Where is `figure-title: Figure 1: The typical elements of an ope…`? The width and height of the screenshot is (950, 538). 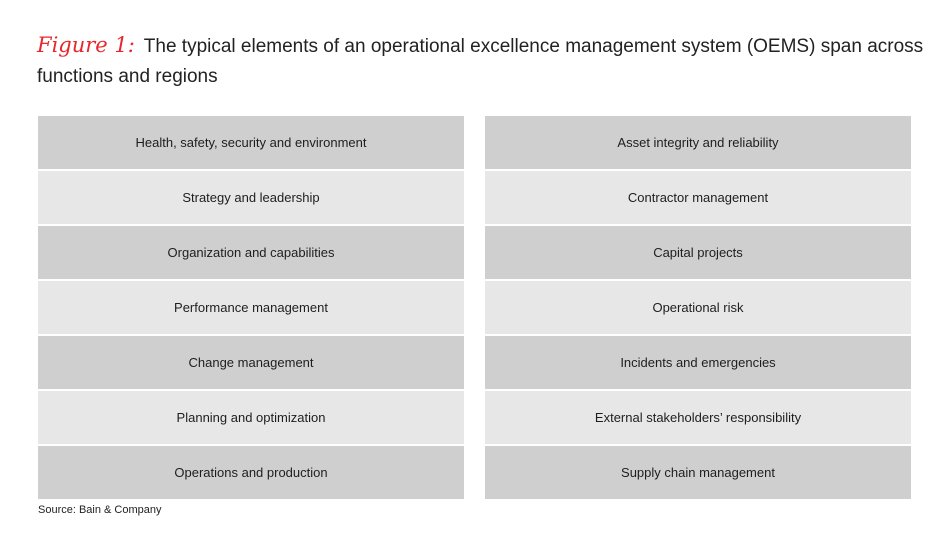
figure-title: Figure 1: The typical elements of an ope… is located at coordinates (482, 61).